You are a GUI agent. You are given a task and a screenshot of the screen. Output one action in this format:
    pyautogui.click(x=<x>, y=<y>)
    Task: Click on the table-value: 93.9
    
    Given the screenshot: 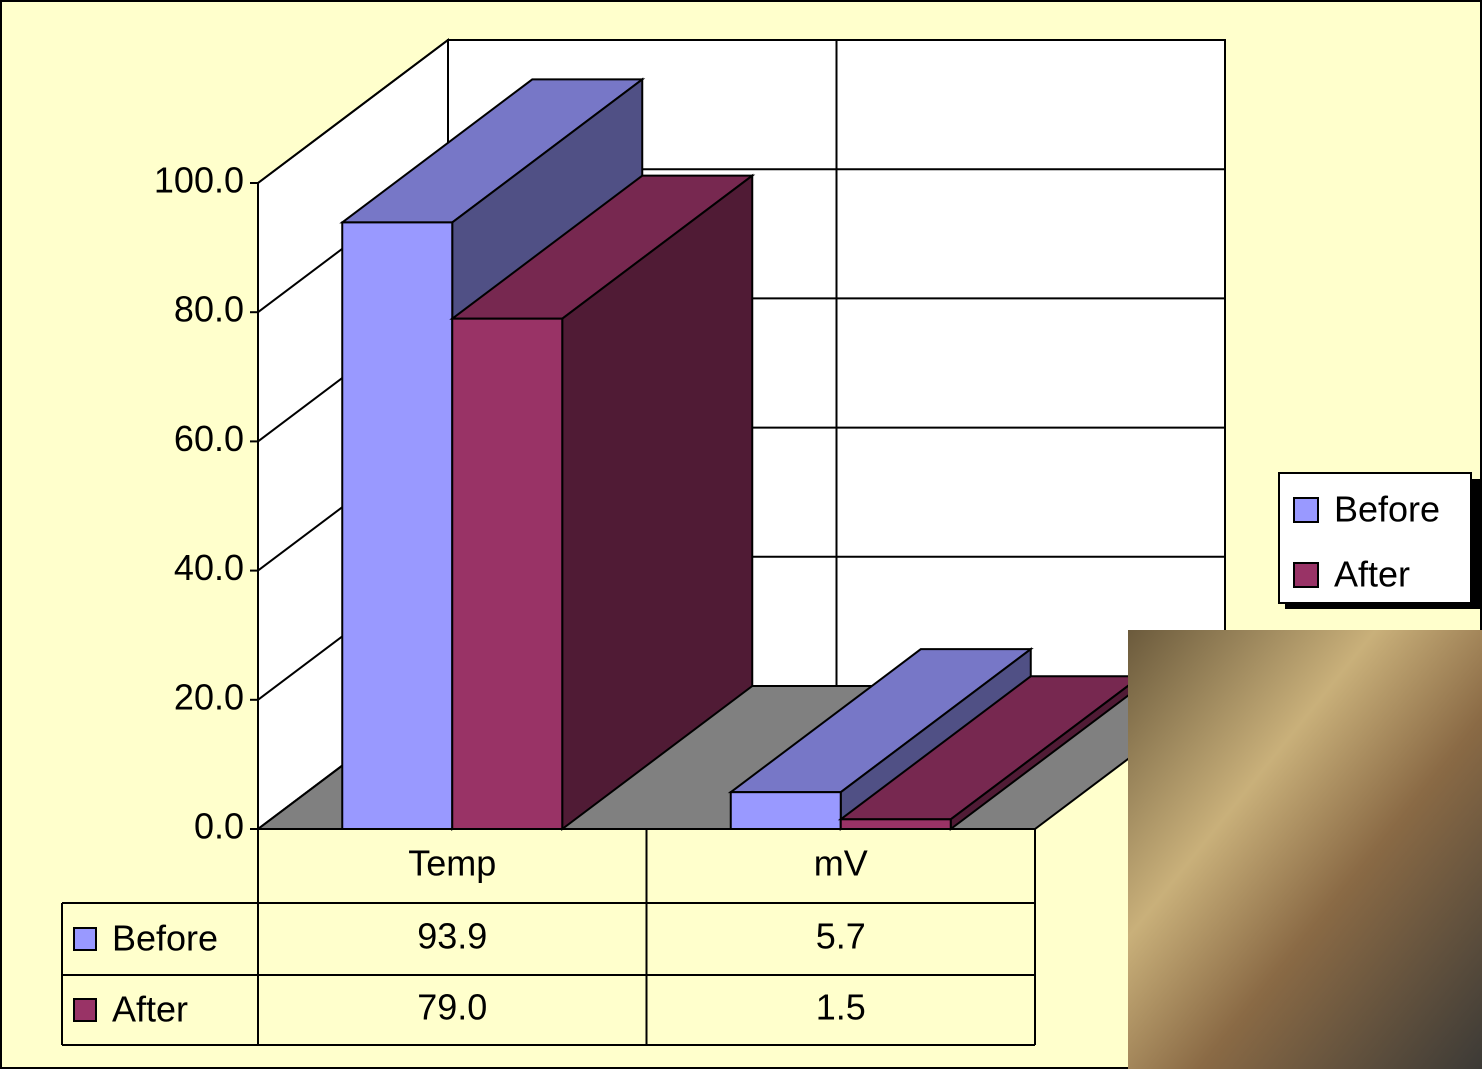 What is the action you would take?
    pyautogui.click(x=452, y=936)
    